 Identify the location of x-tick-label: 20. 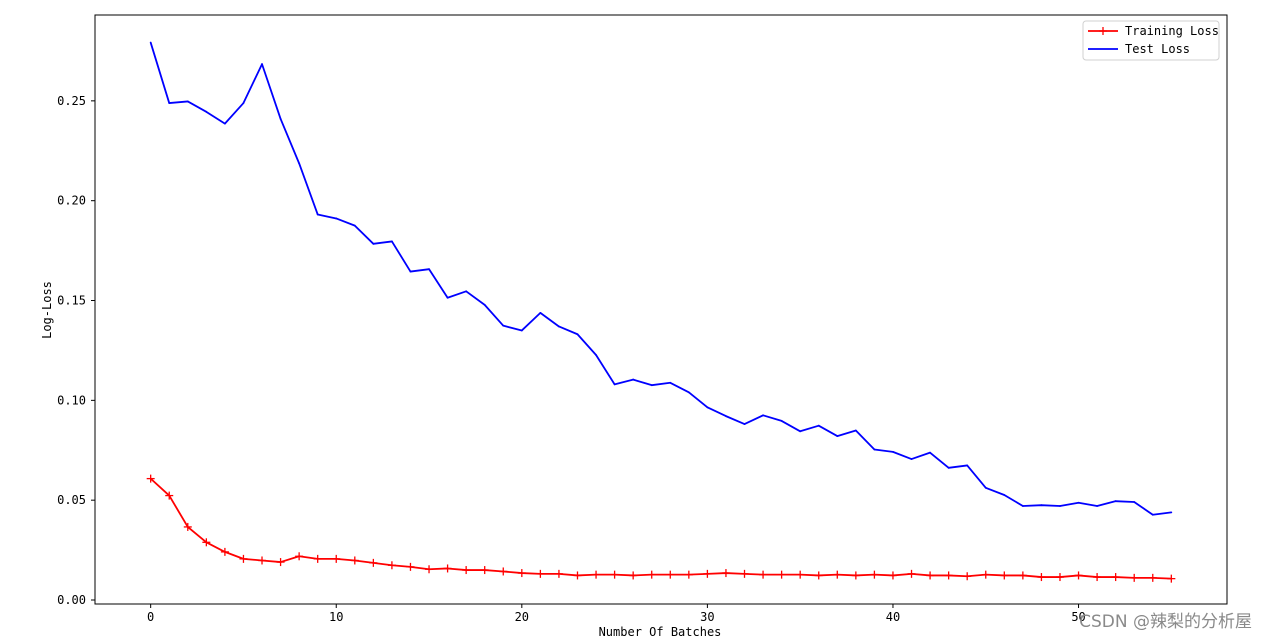
(522, 617).